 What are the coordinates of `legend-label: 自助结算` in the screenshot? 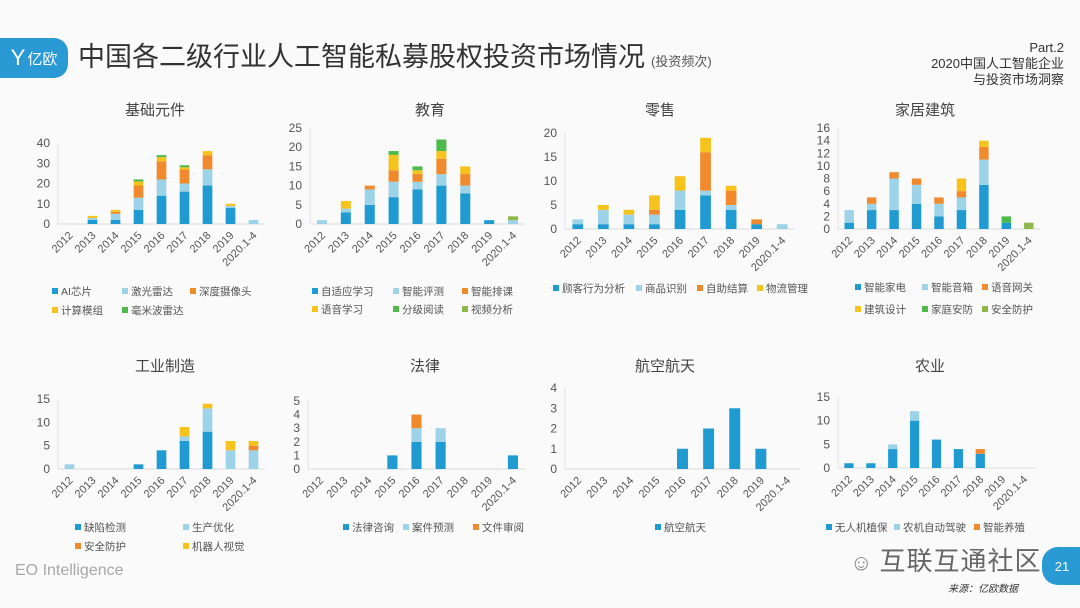 It's located at (727, 288).